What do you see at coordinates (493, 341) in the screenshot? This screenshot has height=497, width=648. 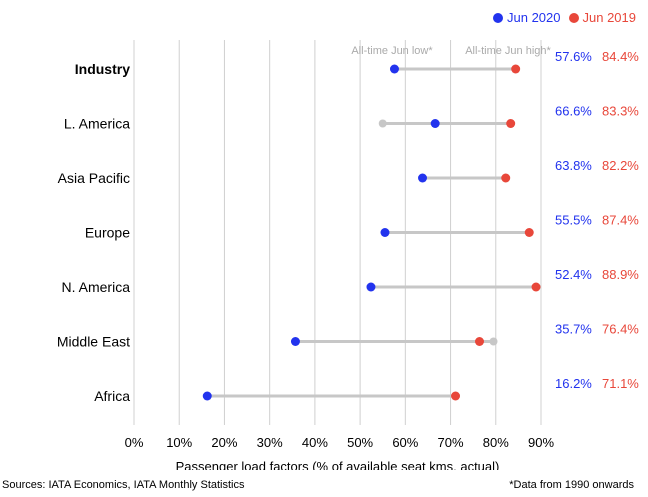 I see `all-time-high-marker` at bounding box center [493, 341].